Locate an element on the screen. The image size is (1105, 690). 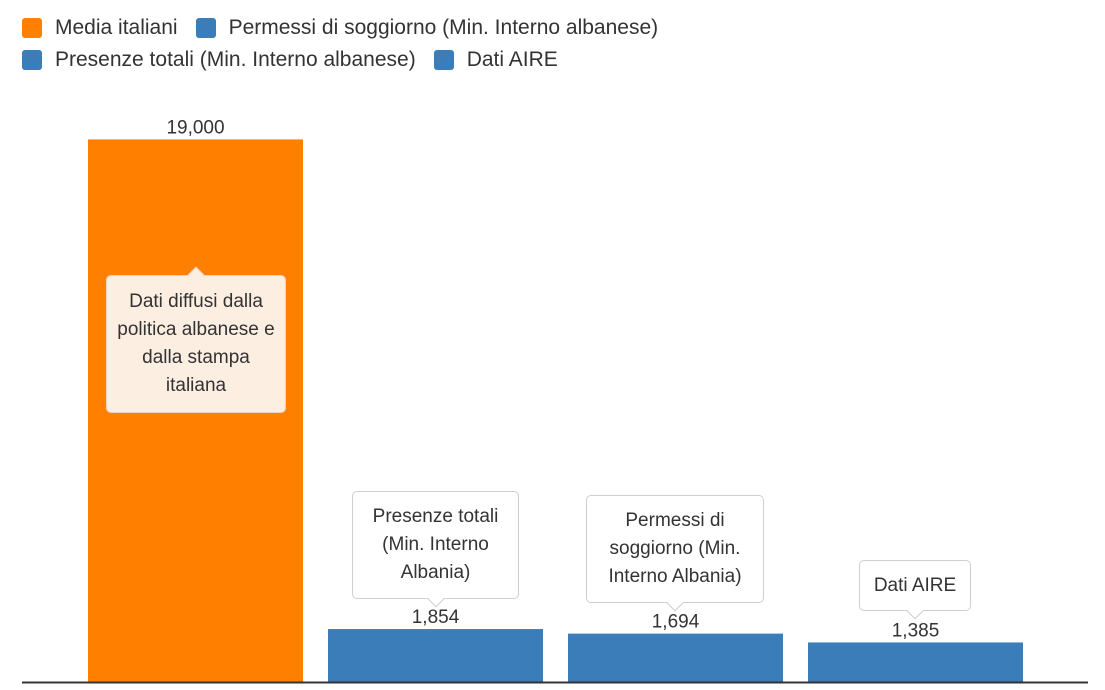
legend-item-dati-aire: Dati AIRE is located at coordinates (495, 60).